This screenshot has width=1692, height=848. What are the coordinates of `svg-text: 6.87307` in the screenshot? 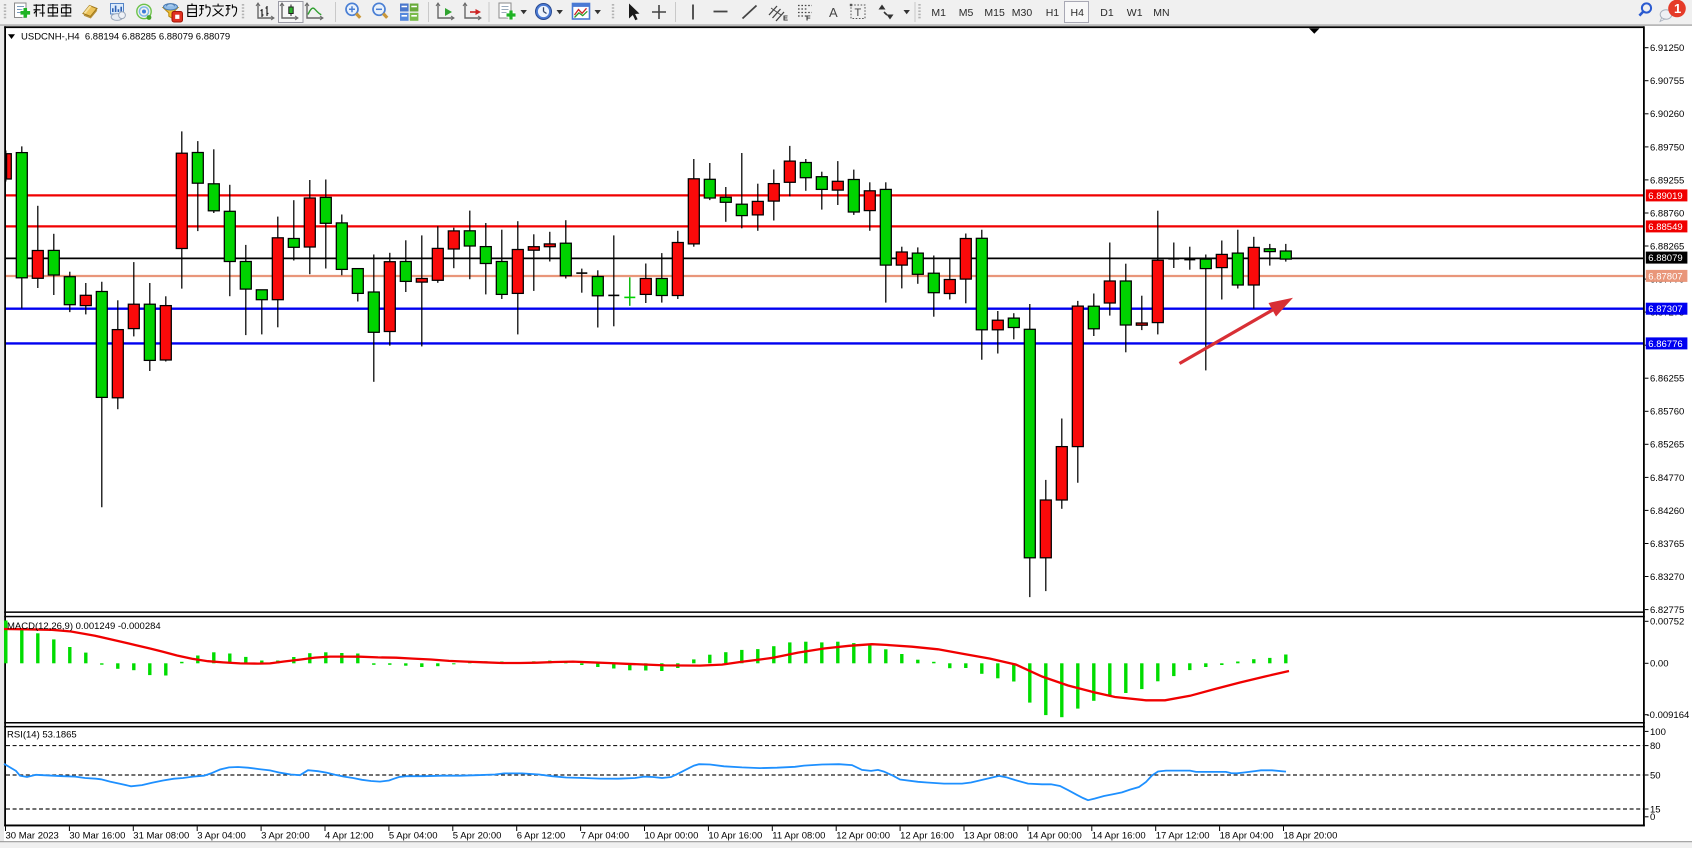 It's located at (1665, 309).